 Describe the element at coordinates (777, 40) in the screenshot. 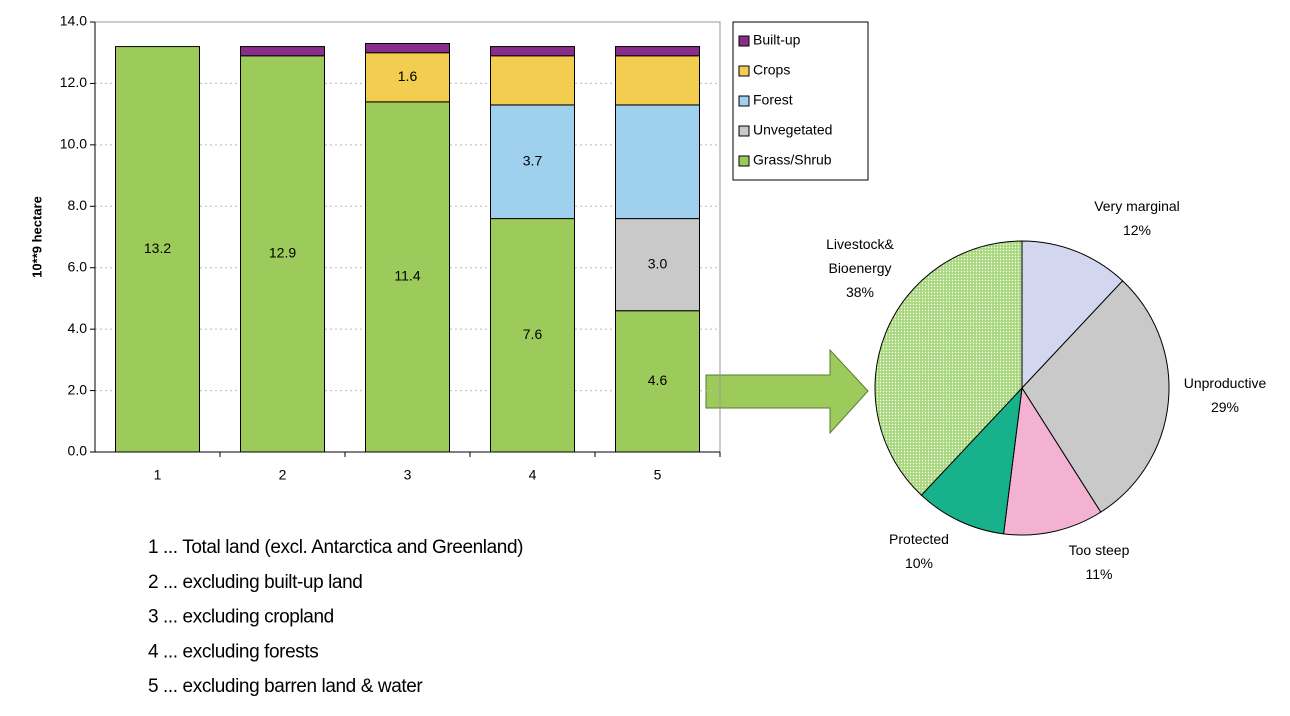

I see `legend-label: Built-up` at that location.